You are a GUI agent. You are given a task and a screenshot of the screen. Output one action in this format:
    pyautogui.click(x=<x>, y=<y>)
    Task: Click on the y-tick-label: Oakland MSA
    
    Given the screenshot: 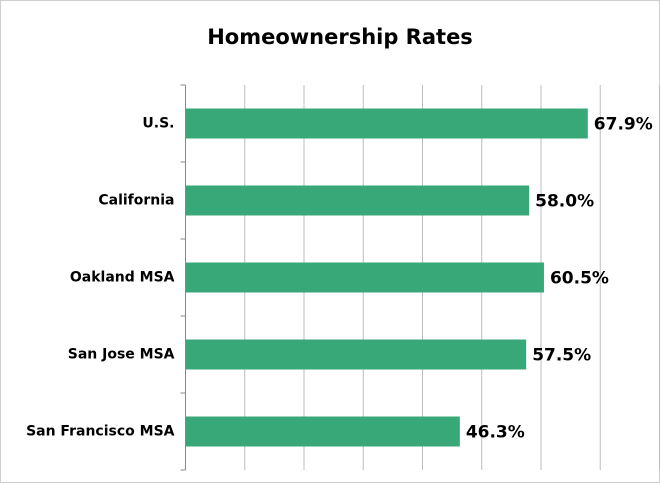 What is the action you would take?
    pyautogui.click(x=122, y=278)
    